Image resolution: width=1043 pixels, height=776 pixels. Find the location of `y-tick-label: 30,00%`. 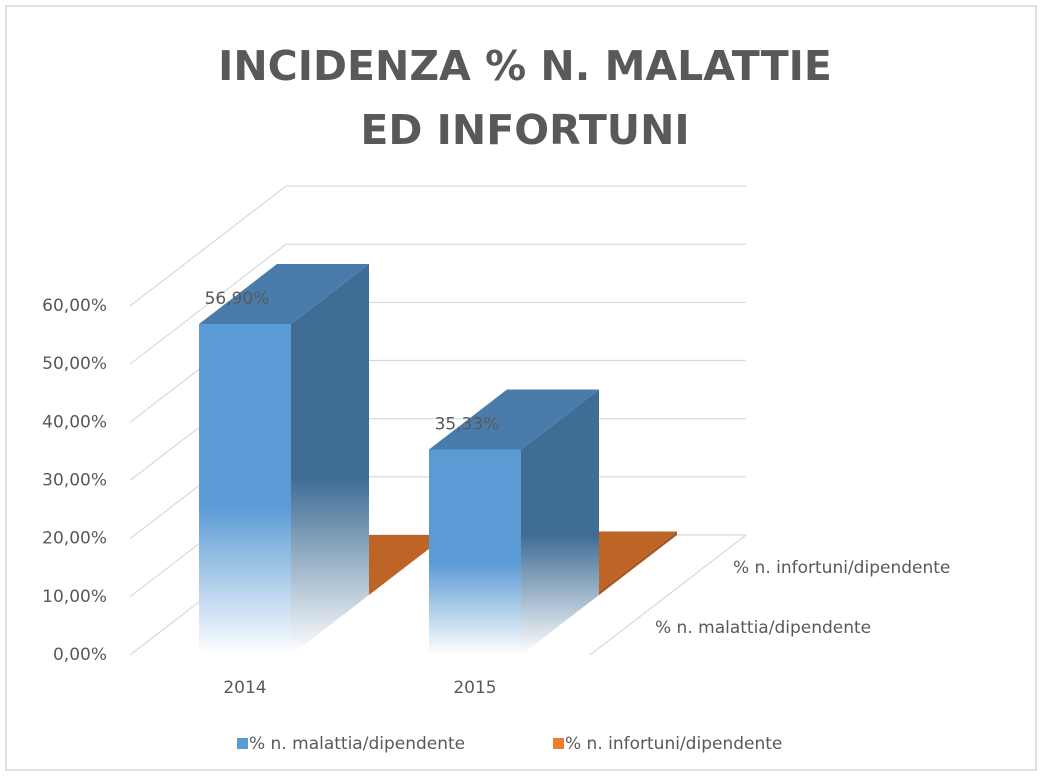

y-tick-label: 30,00% is located at coordinates (74, 481).